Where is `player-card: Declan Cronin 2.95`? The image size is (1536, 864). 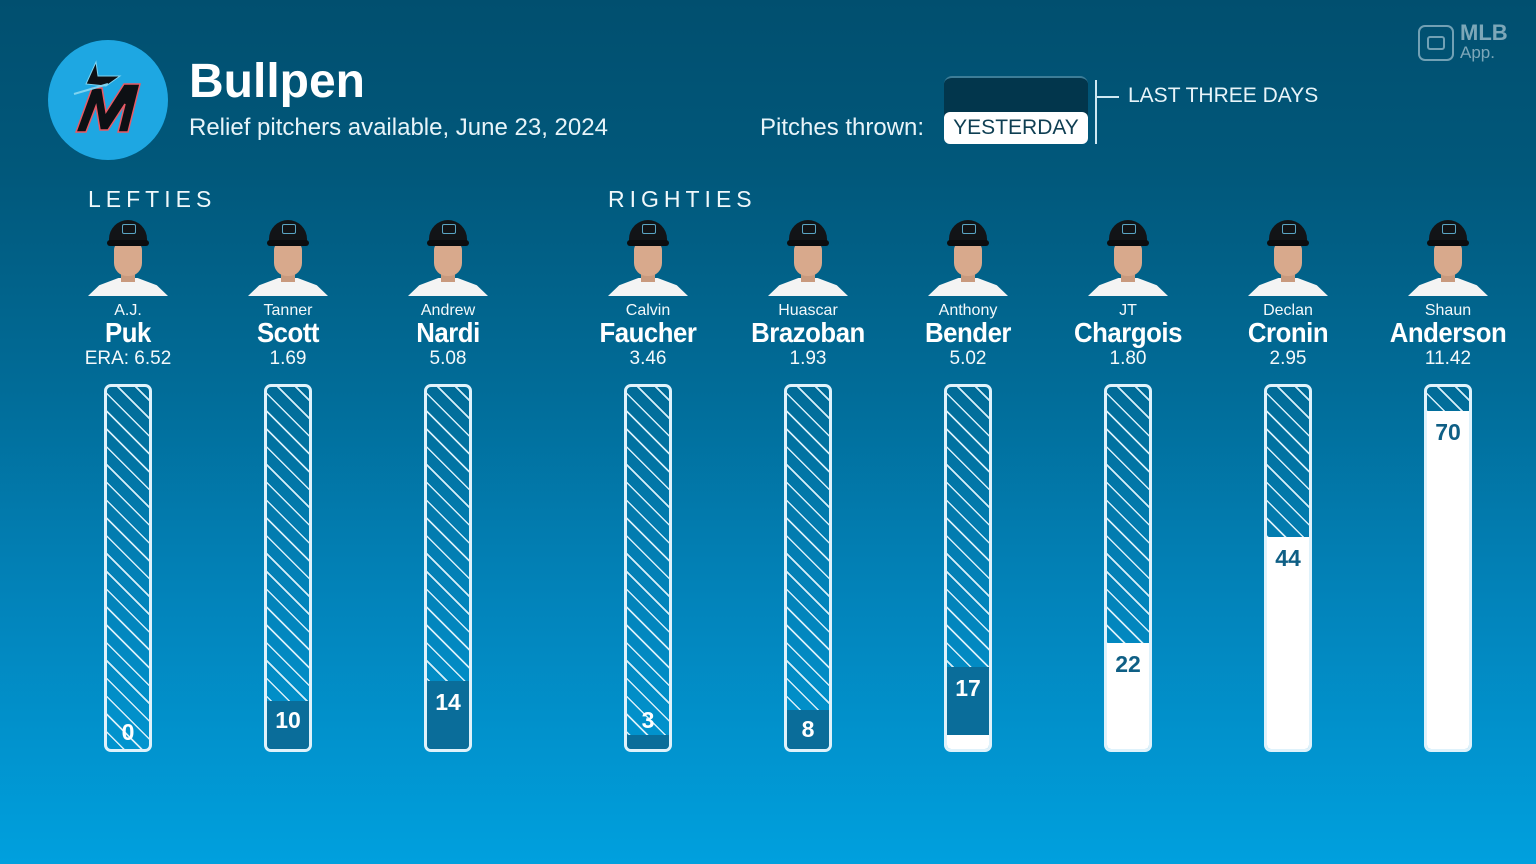
player-card: Declan Cronin 2.95 is located at coordinates (1288, 293).